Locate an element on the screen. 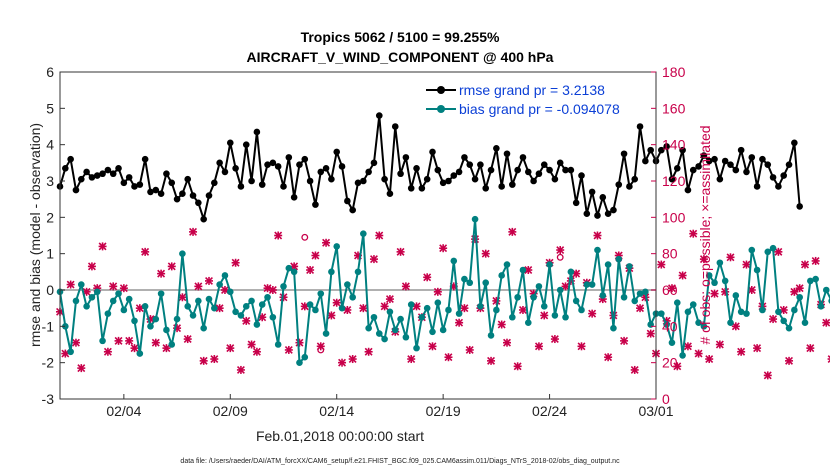 The height and width of the screenshot is (470, 830). x-axis-label: Feb.01,2018 00:00:00 start is located at coordinates (340, 436).